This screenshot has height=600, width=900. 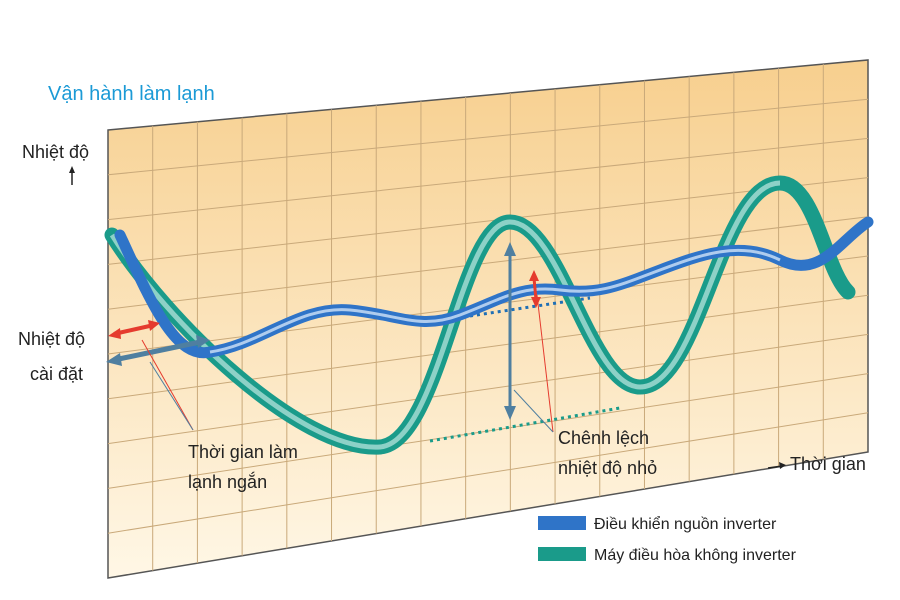 I want to click on legend-label: Điều khiển nguồn inverter, so click(x=685, y=524).